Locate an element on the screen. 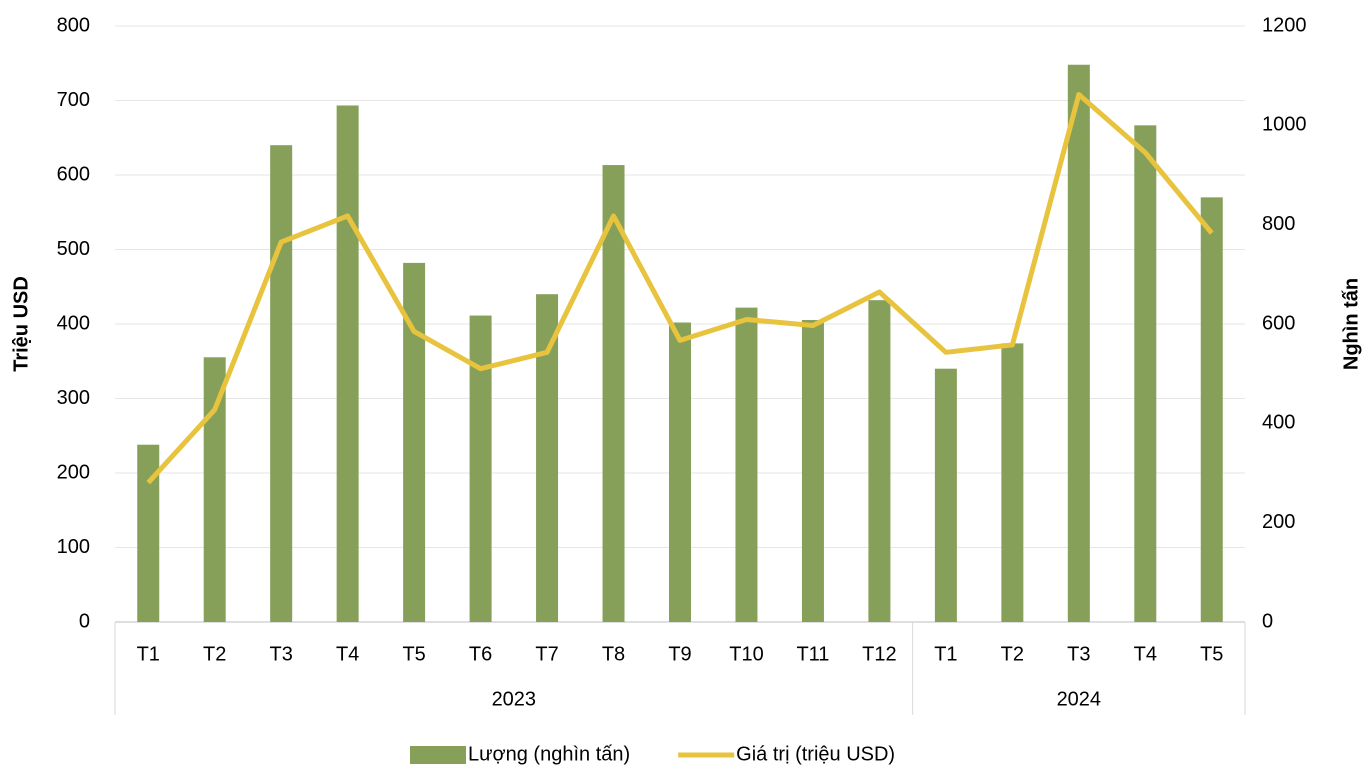 The width and height of the screenshot is (1370, 771). legend-label: Giá trị (triệu USD) is located at coordinates (815, 754).